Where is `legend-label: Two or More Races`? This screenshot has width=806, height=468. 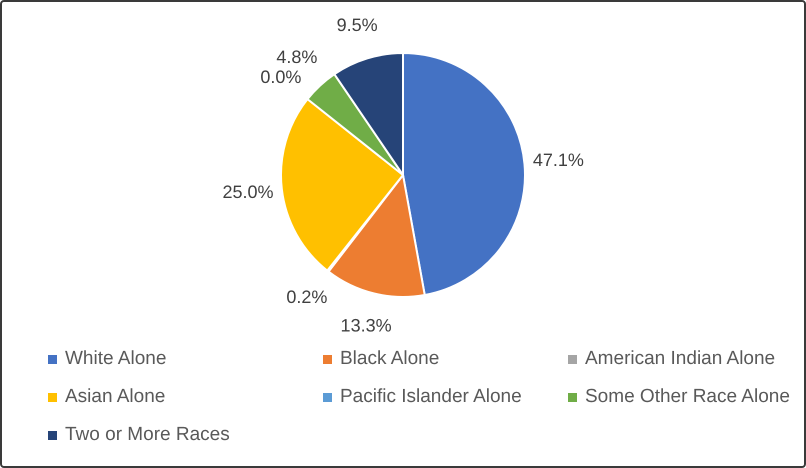
legend-label: Two or More Races is located at coordinates (147, 435).